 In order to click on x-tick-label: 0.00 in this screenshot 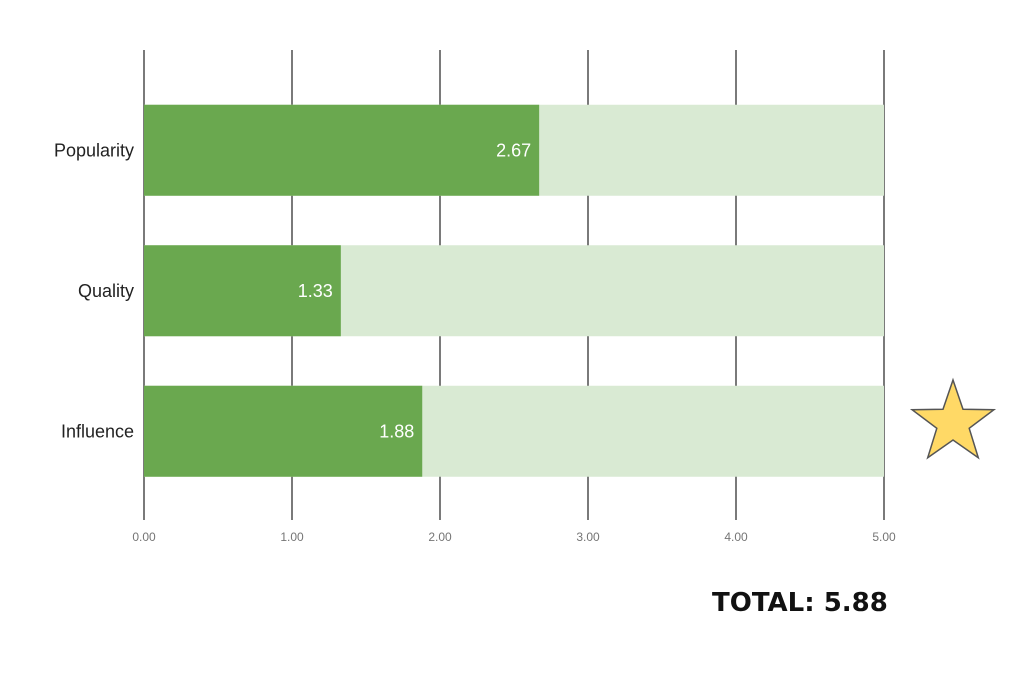, I will do `click(144, 537)`.